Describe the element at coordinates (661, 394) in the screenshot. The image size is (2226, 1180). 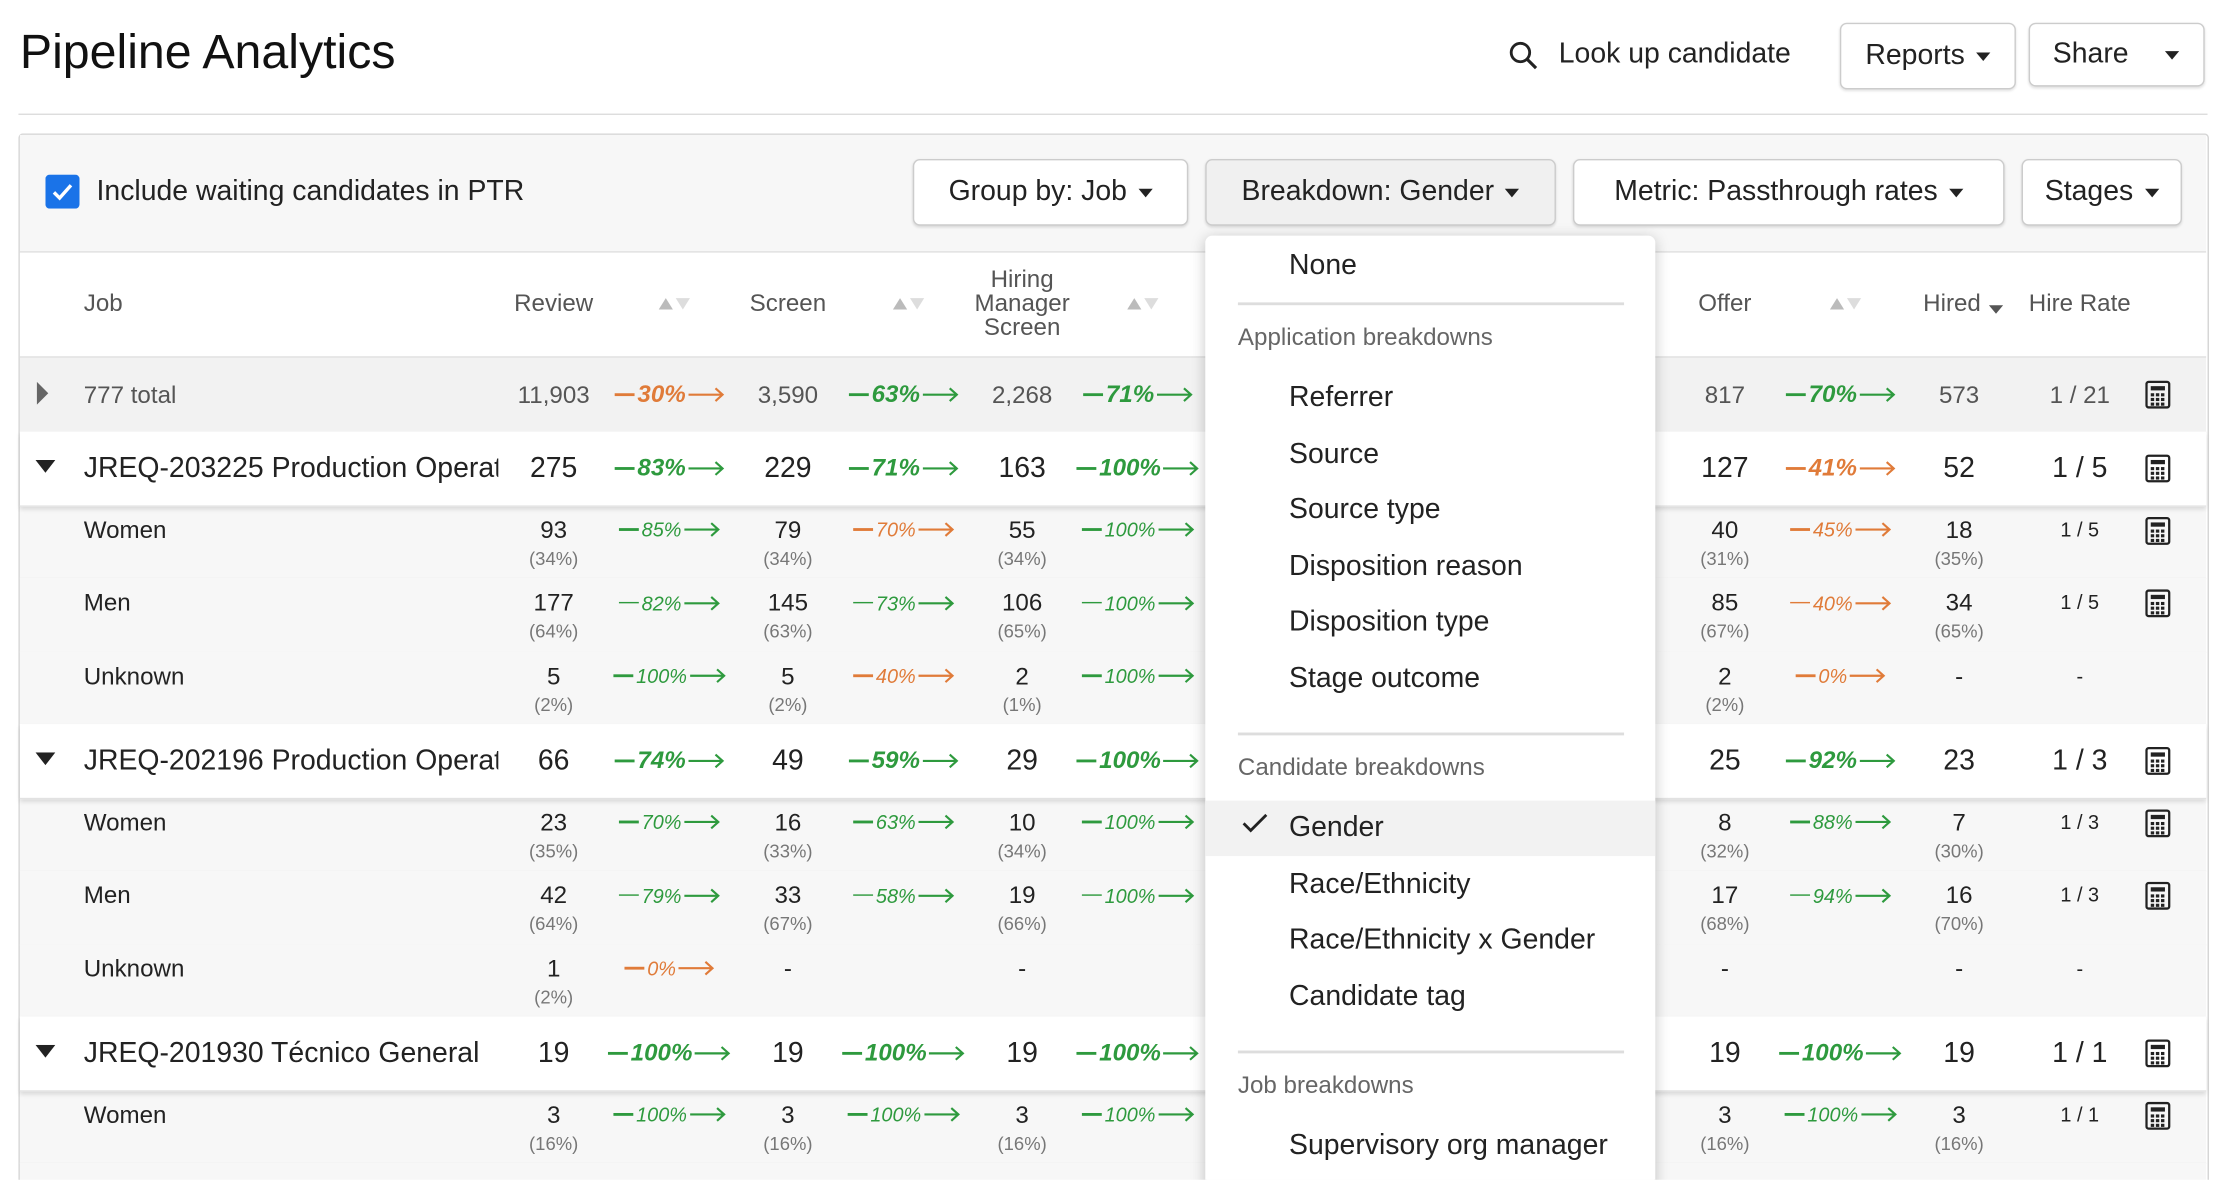
I see `rate-text: 30%` at that location.